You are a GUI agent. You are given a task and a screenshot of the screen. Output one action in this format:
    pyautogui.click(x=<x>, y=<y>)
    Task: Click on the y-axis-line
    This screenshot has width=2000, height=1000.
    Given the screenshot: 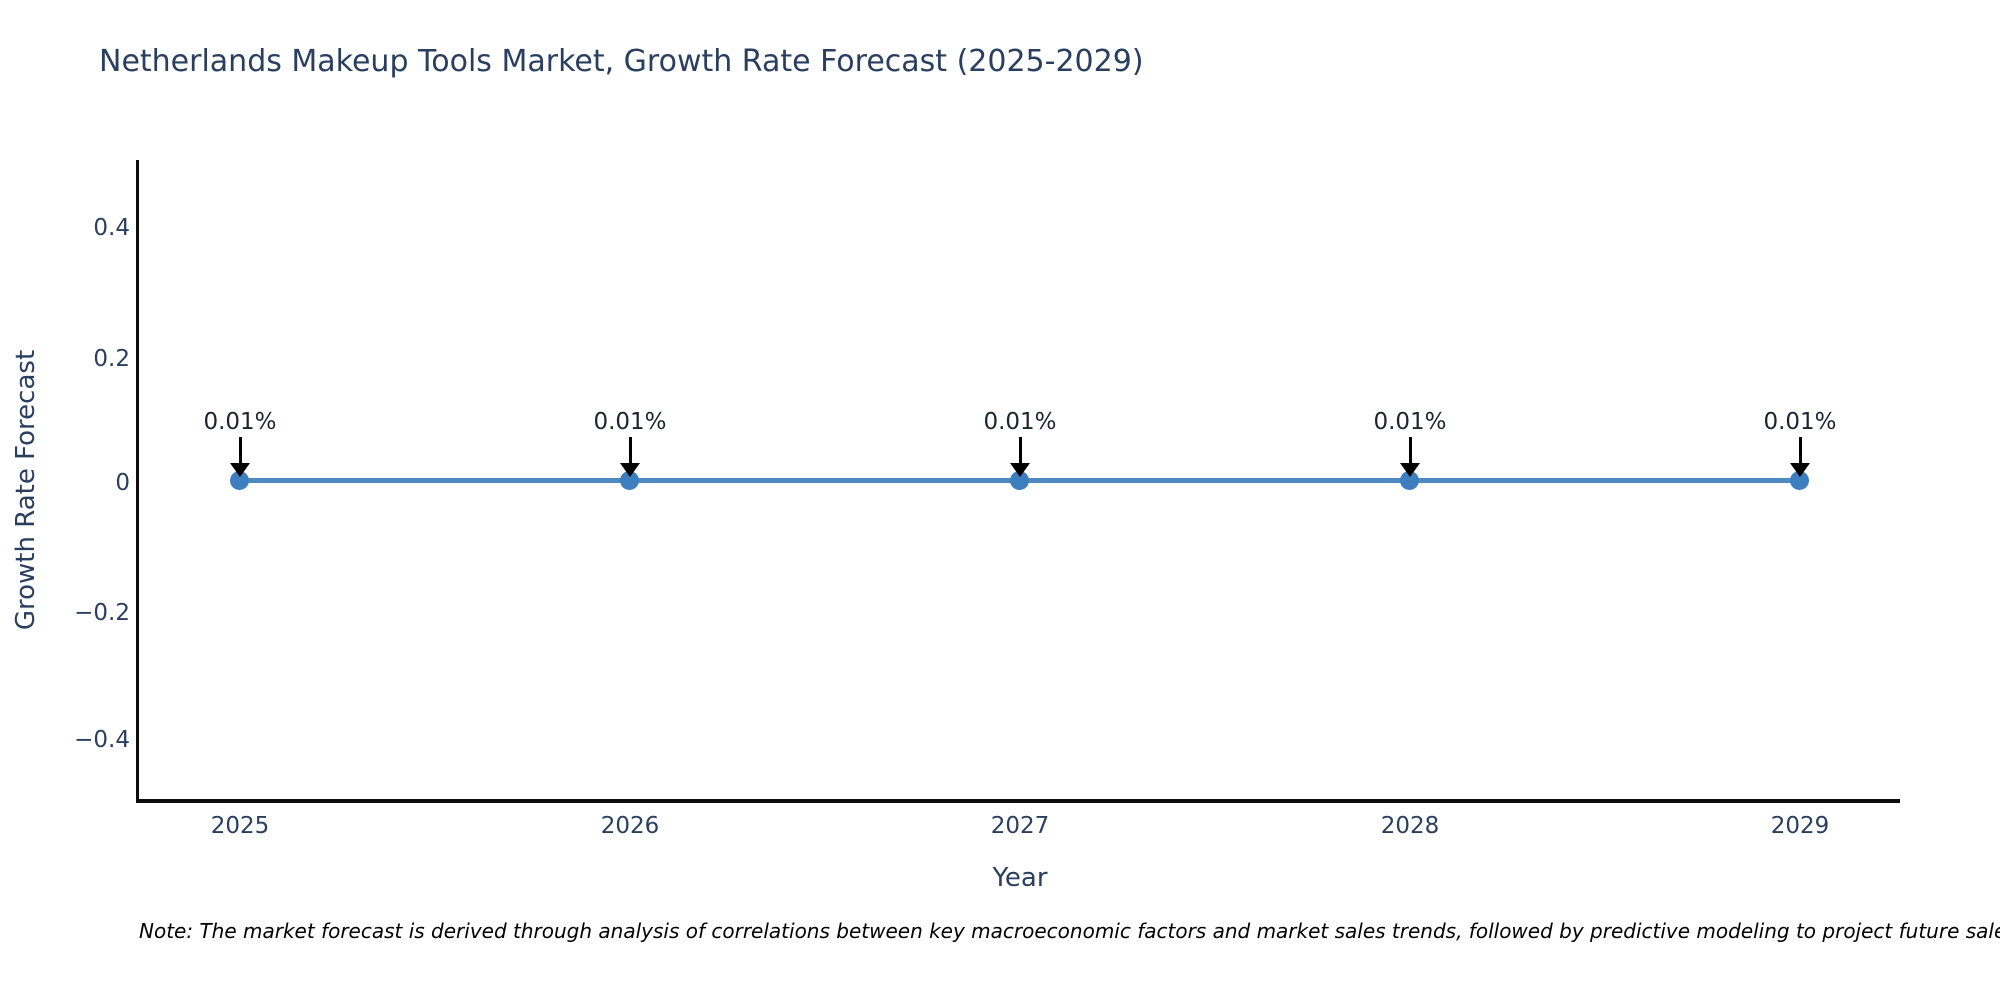 What is the action you would take?
    pyautogui.click(x=137, y=481)
    